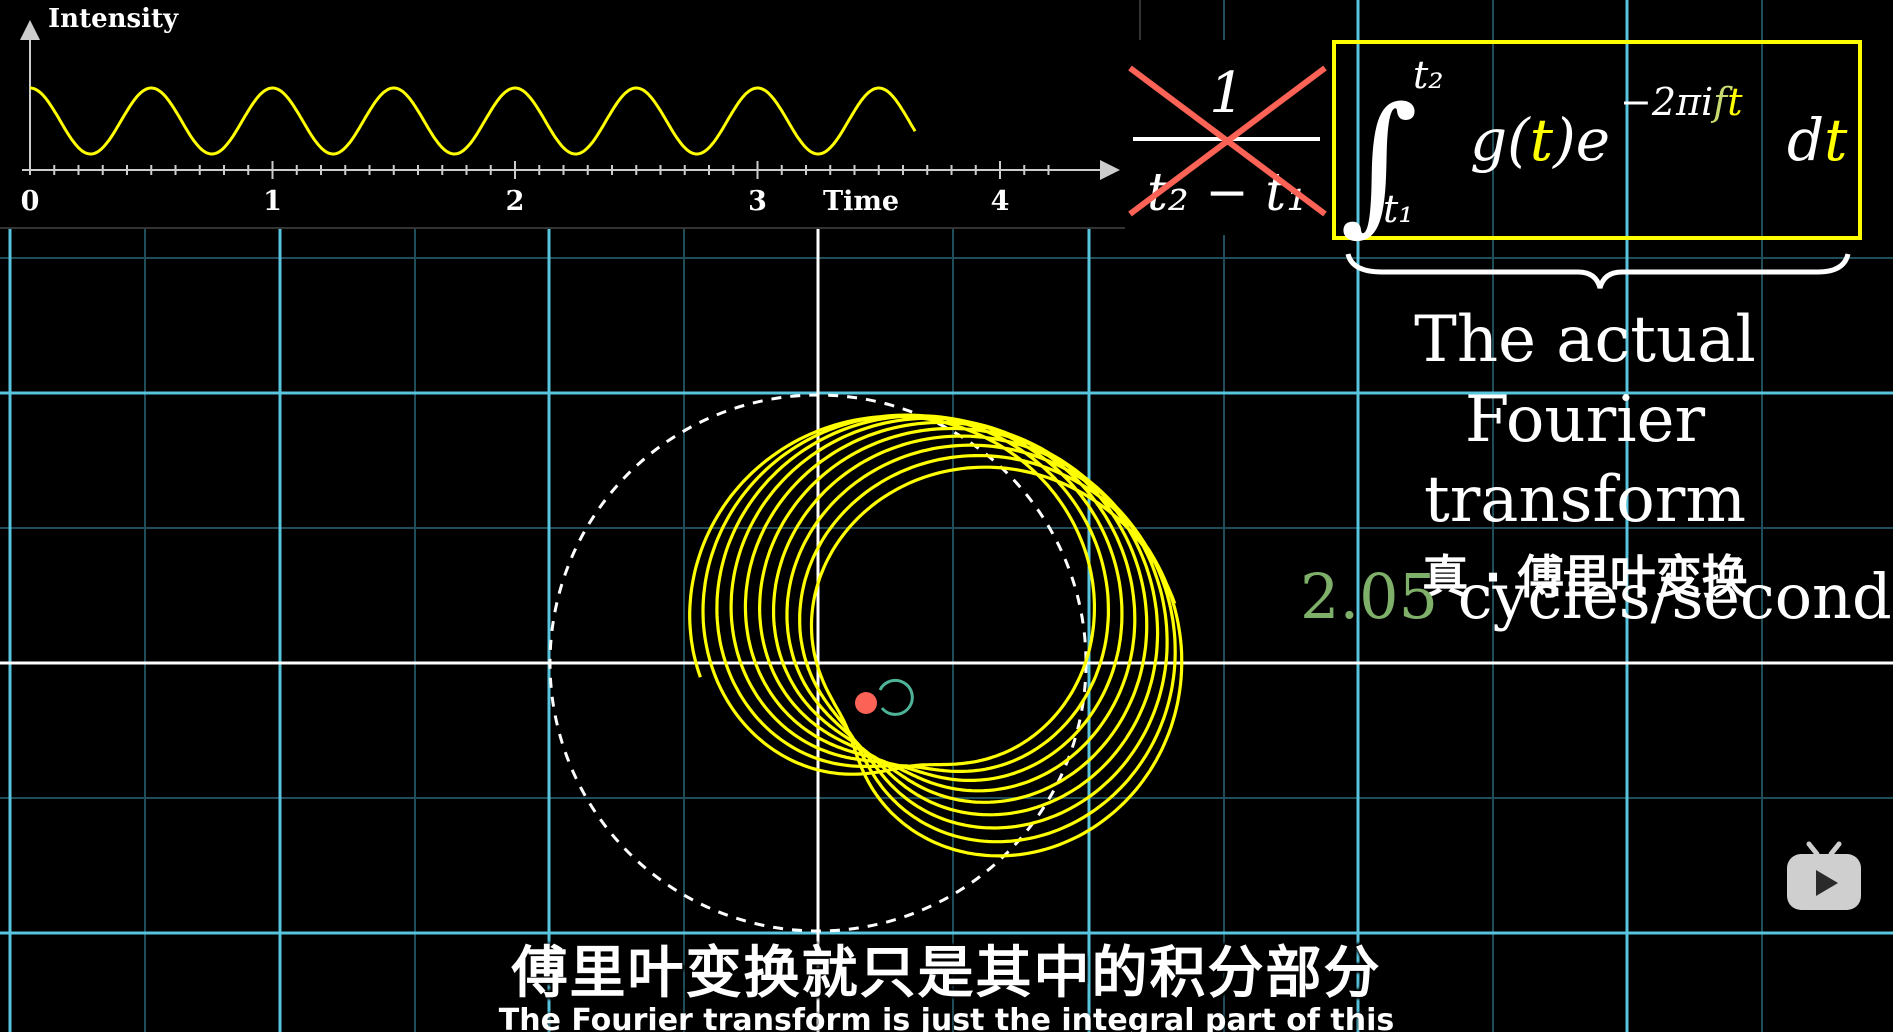  I want to click on x-tick-label: 2, so click(515, 201).